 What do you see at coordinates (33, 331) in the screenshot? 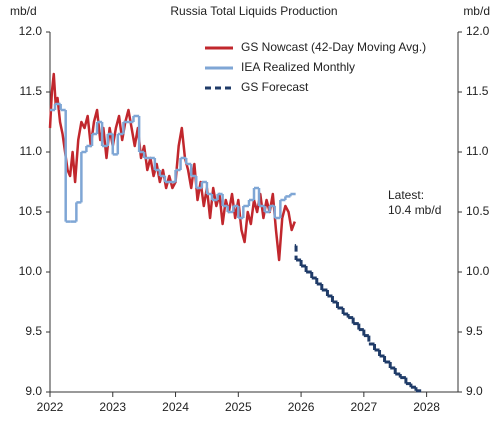
I see `y-tick-label: 9.5` at bounding box center [33, 331].